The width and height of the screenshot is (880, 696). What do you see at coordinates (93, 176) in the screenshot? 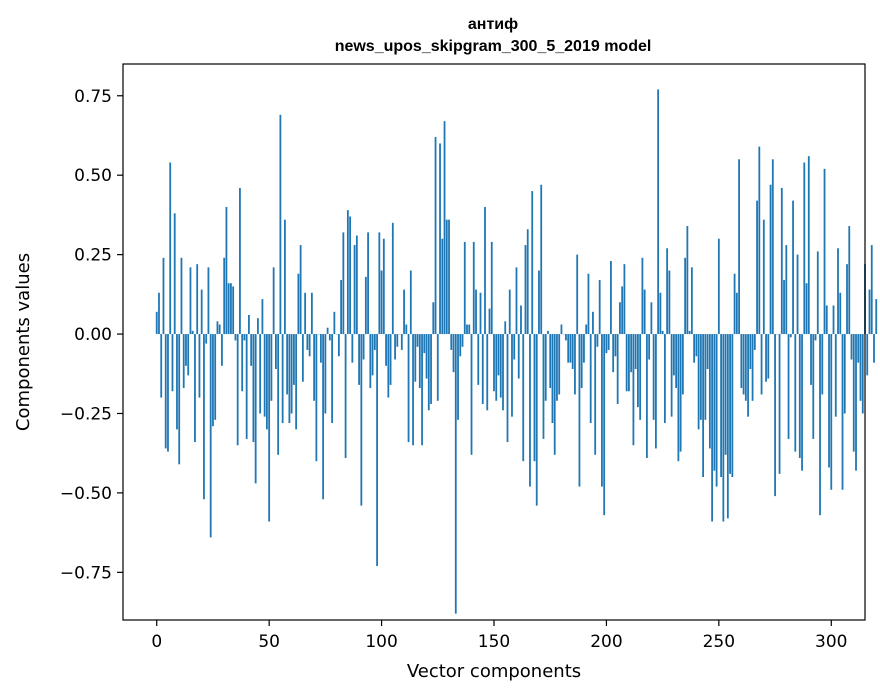
I see `y-tick-label: 0.50` at bounding box center [93, 176].